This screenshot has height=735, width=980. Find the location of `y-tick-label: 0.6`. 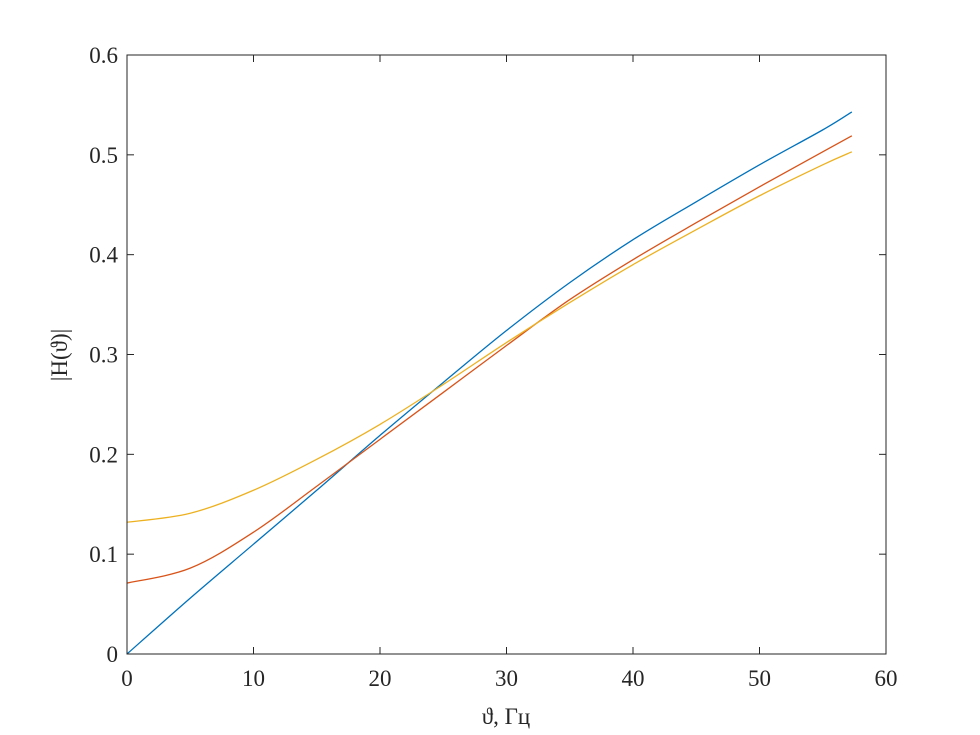

y-tick-label: 0.6 is located at coordinates (103, 55).